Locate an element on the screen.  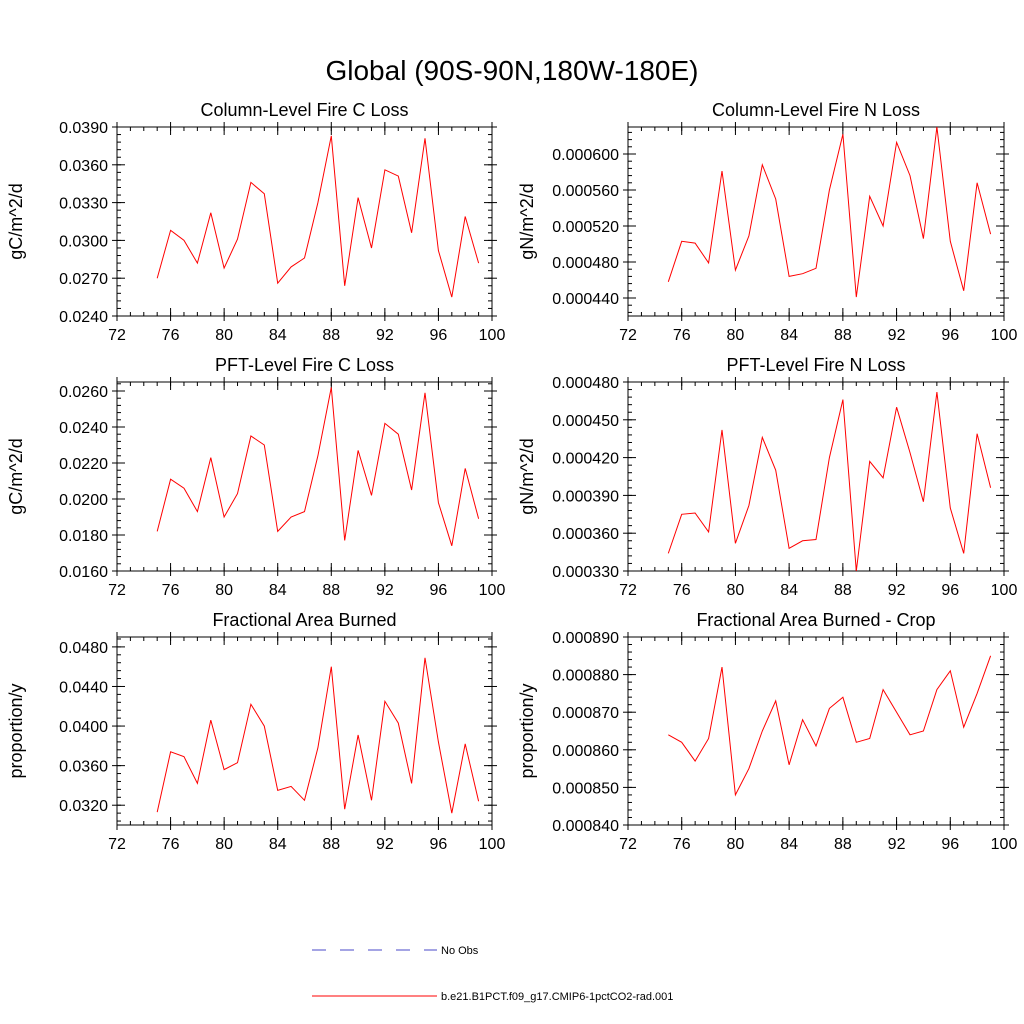
panel-title: Fractional Area Burned is located at coordinates (304, 620).